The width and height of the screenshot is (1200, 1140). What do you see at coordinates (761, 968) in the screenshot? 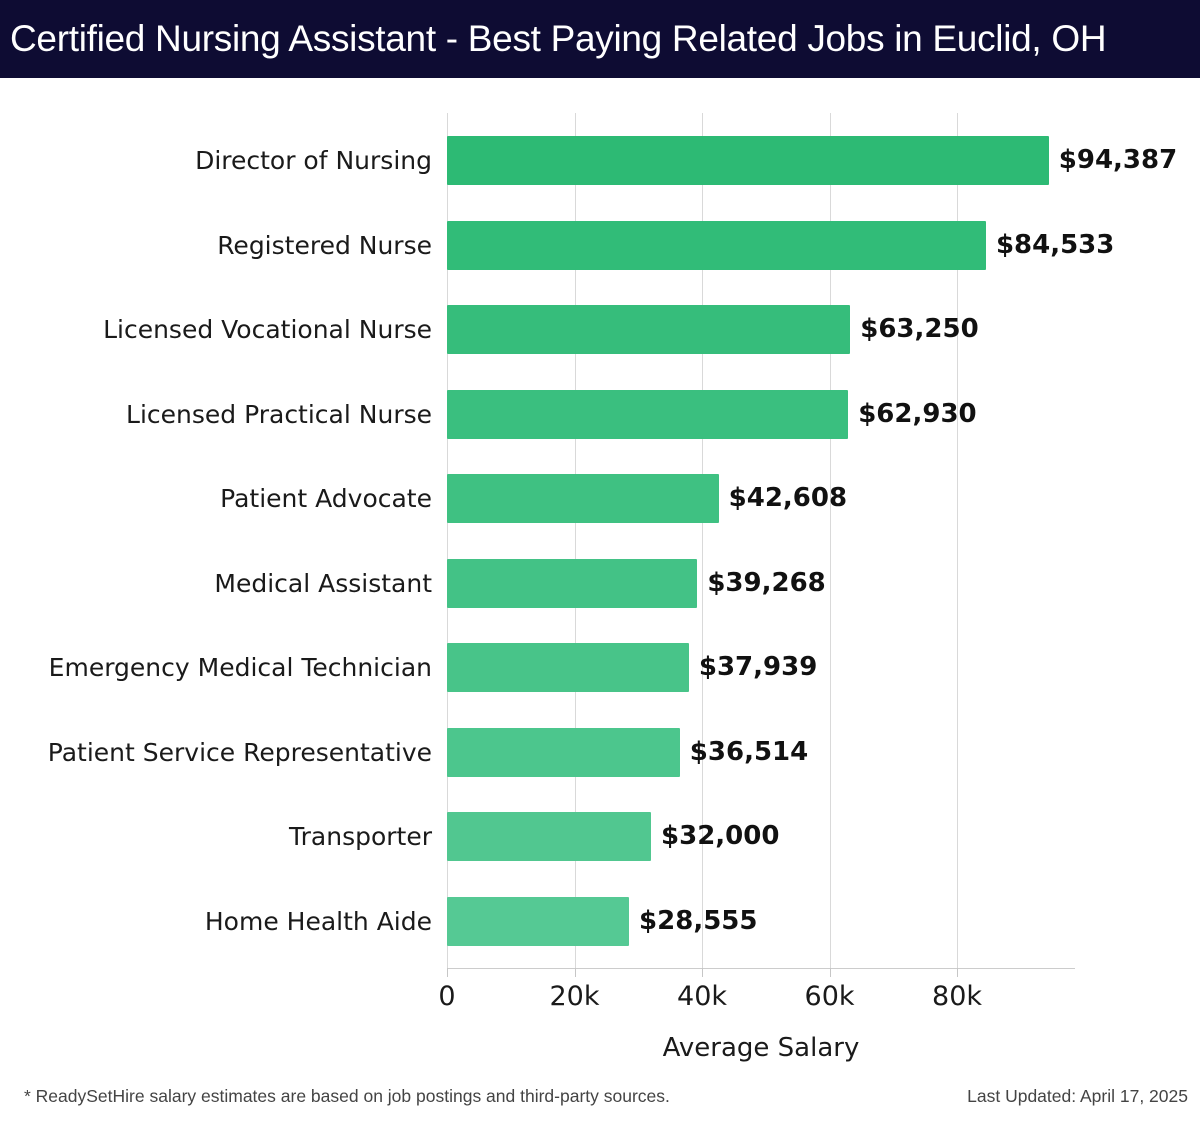
I see `x-axis-line` at bounding box center [761, 968].